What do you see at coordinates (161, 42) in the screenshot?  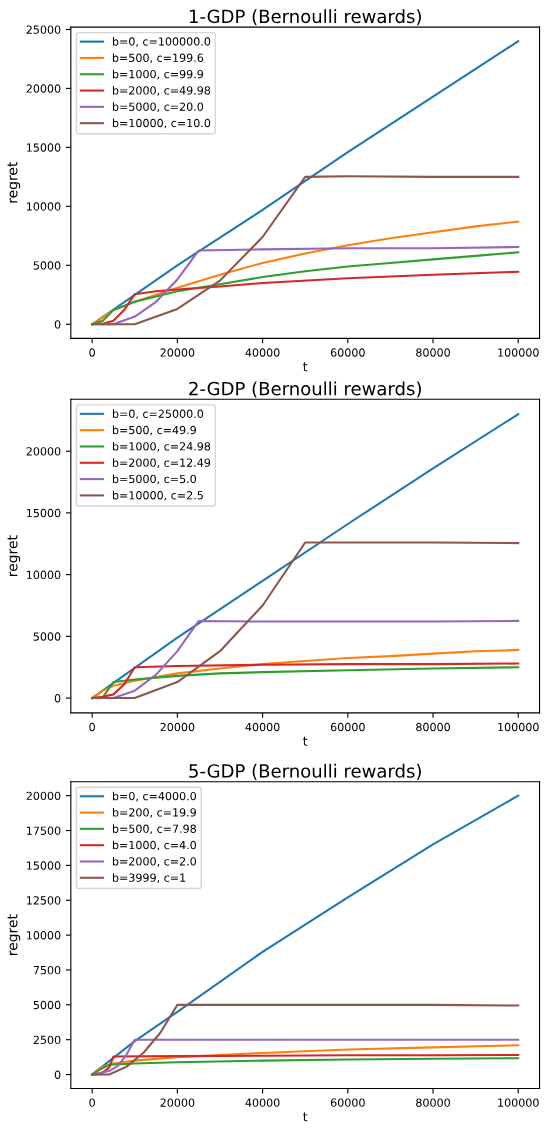 I see `legend-label: b=0, c=100000.0` at bounding box center [161, 42].